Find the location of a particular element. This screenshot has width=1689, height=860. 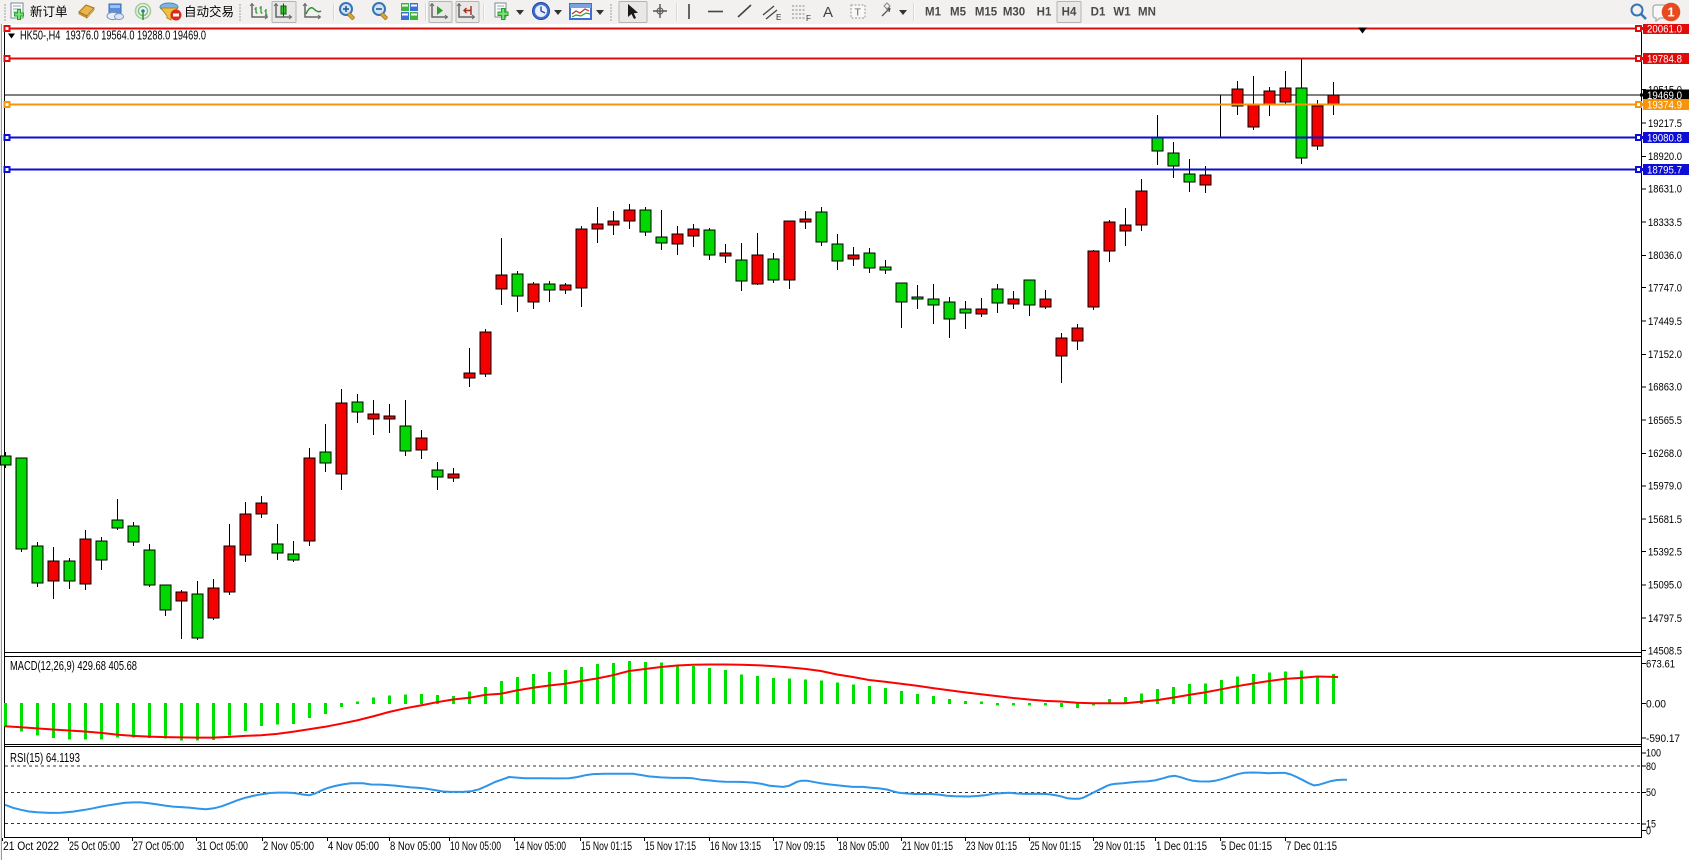

svg-text: 新订单 is located at coordinates (49, 11).